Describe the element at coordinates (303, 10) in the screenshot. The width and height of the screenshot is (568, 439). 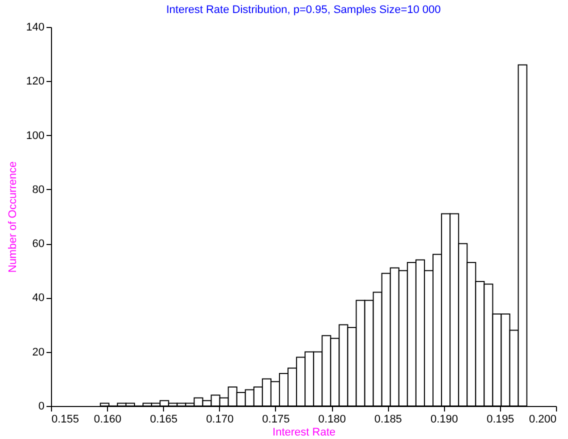
I see `chart-title: Interest Rate Distribution, p=0.95, Samples Size=10 000` at that location.